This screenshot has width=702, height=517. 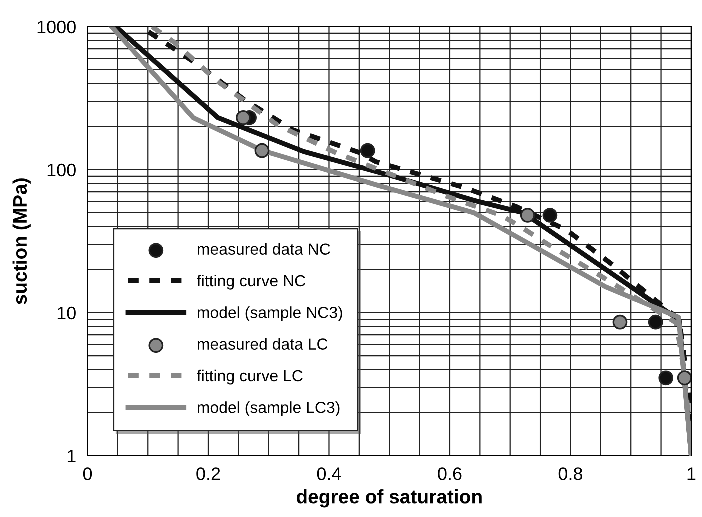 I want to click on x-tick-label: 0.6, so click(x=450, y=474).